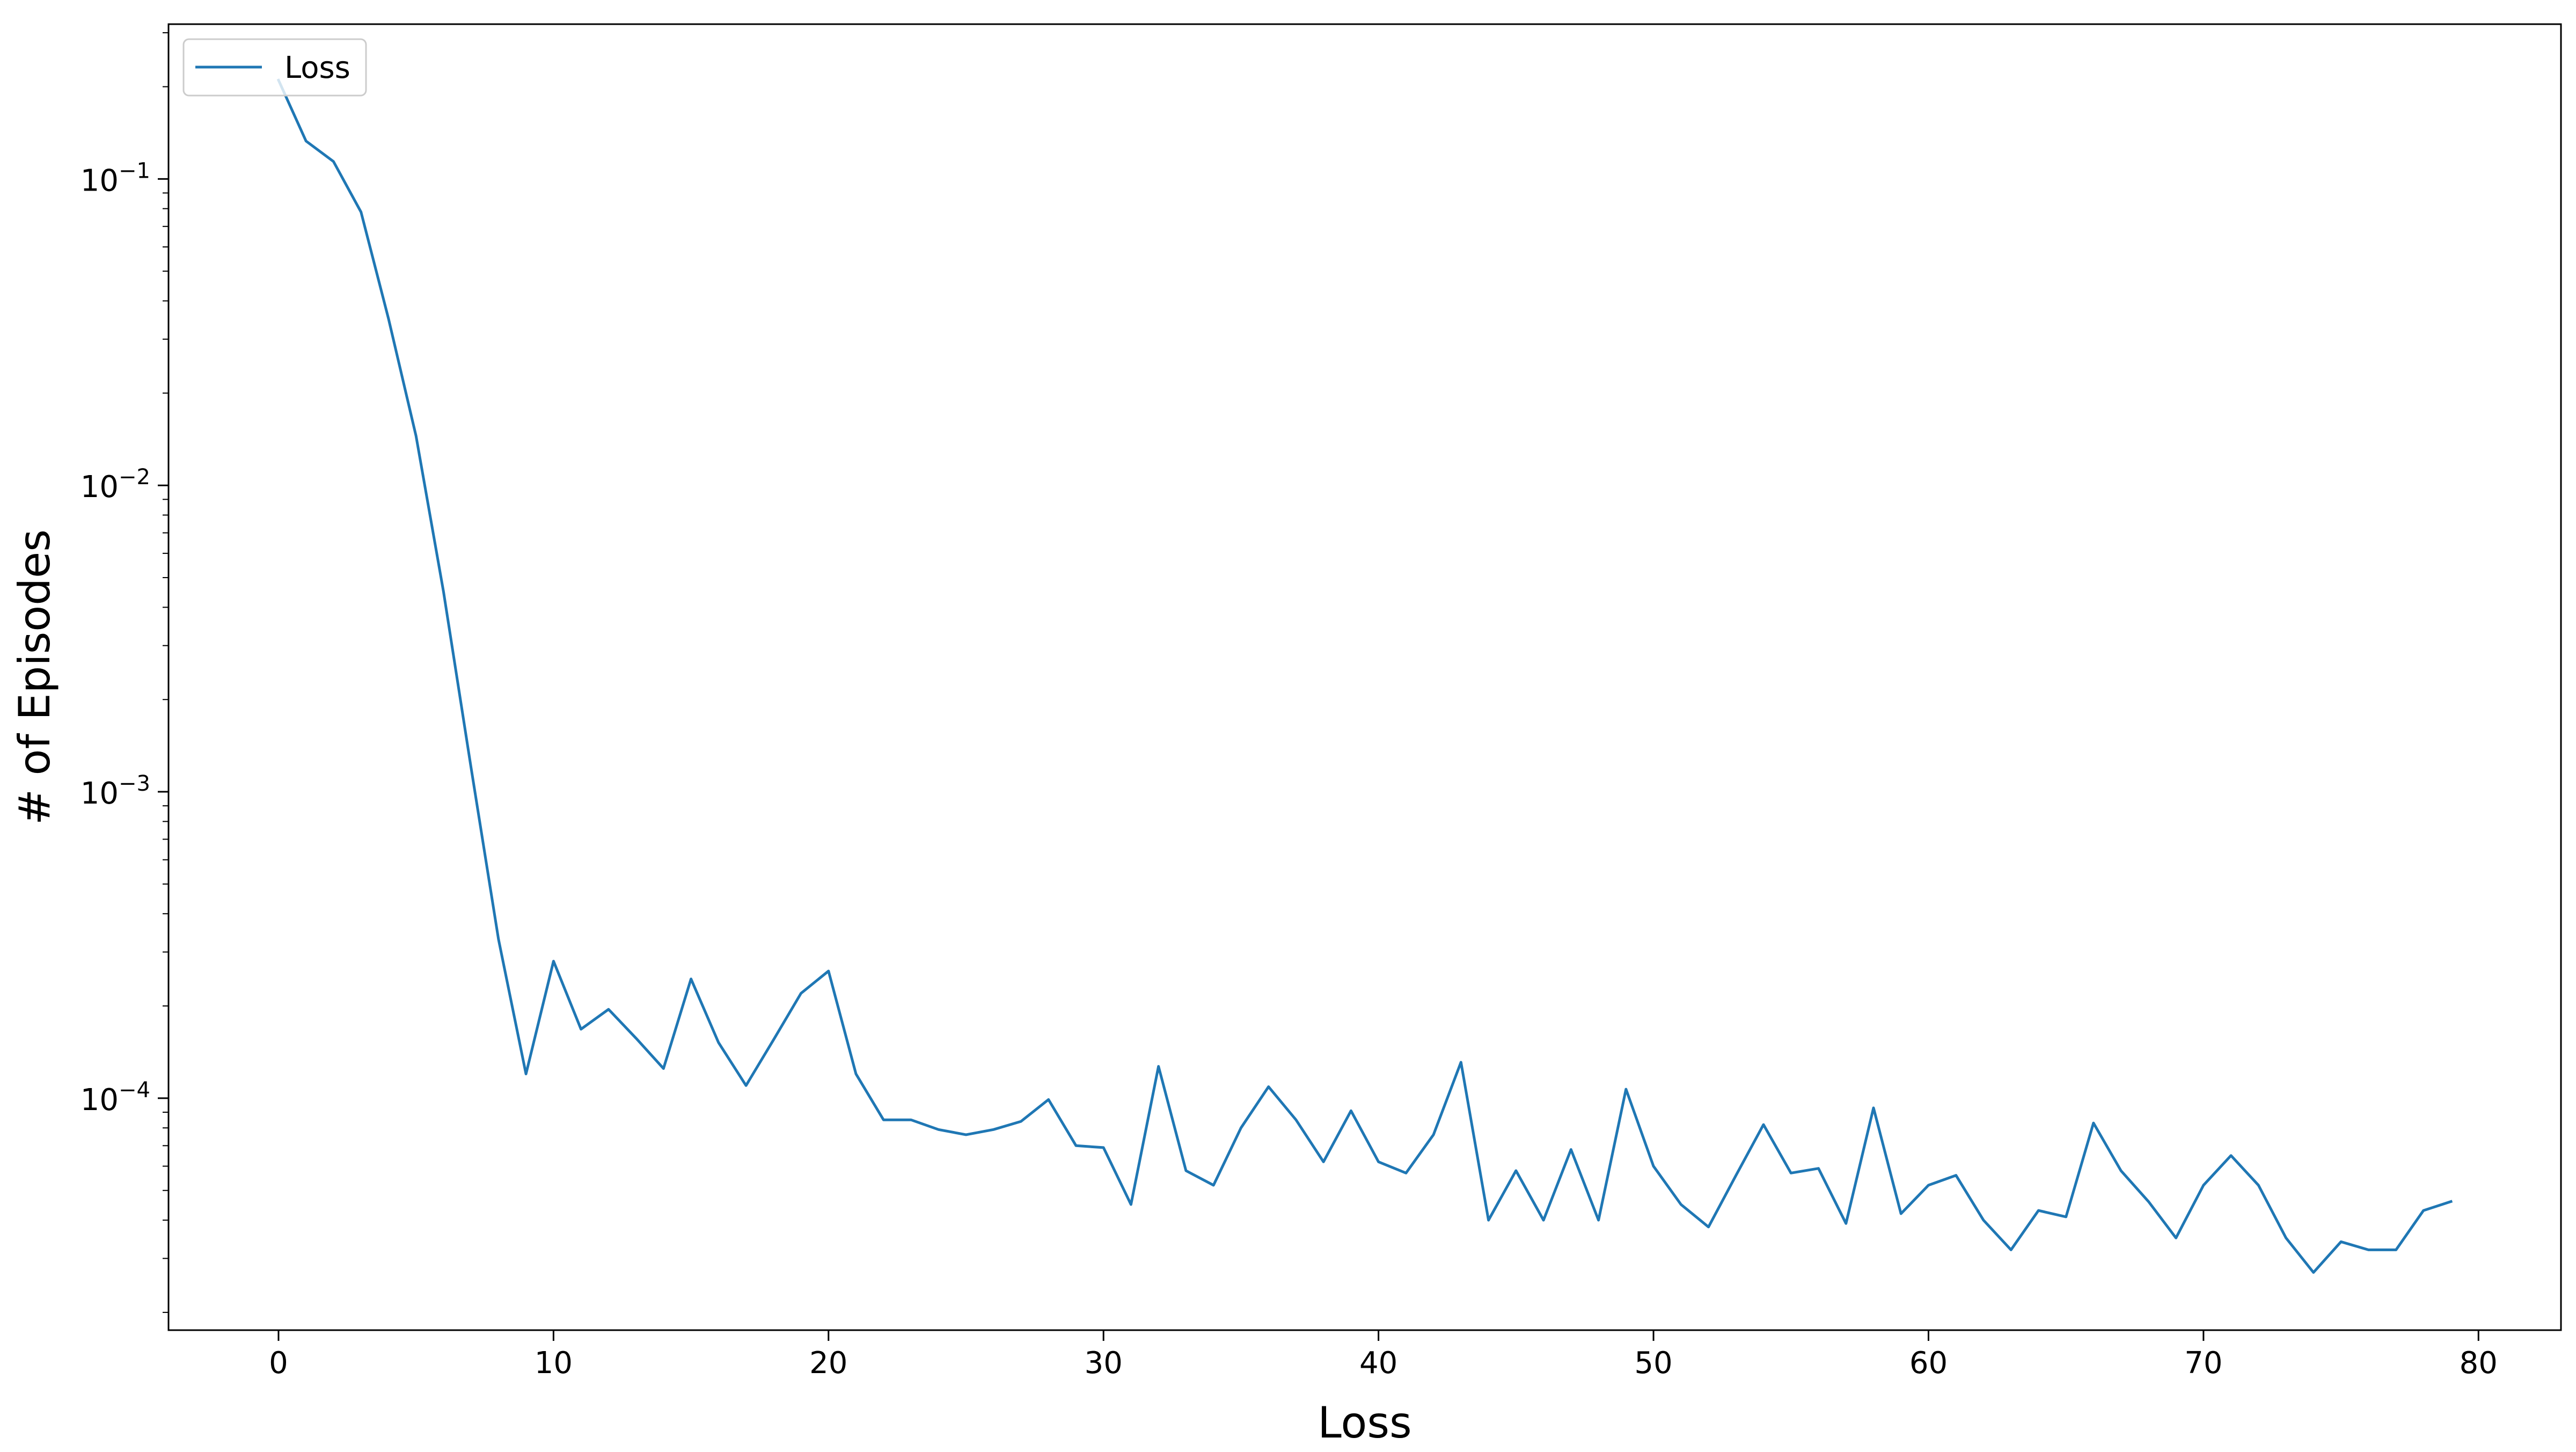 The height and width of the screenshot is (1452, 2576). I want to click on y-tick-label: 10⁻², so click(115, 485).